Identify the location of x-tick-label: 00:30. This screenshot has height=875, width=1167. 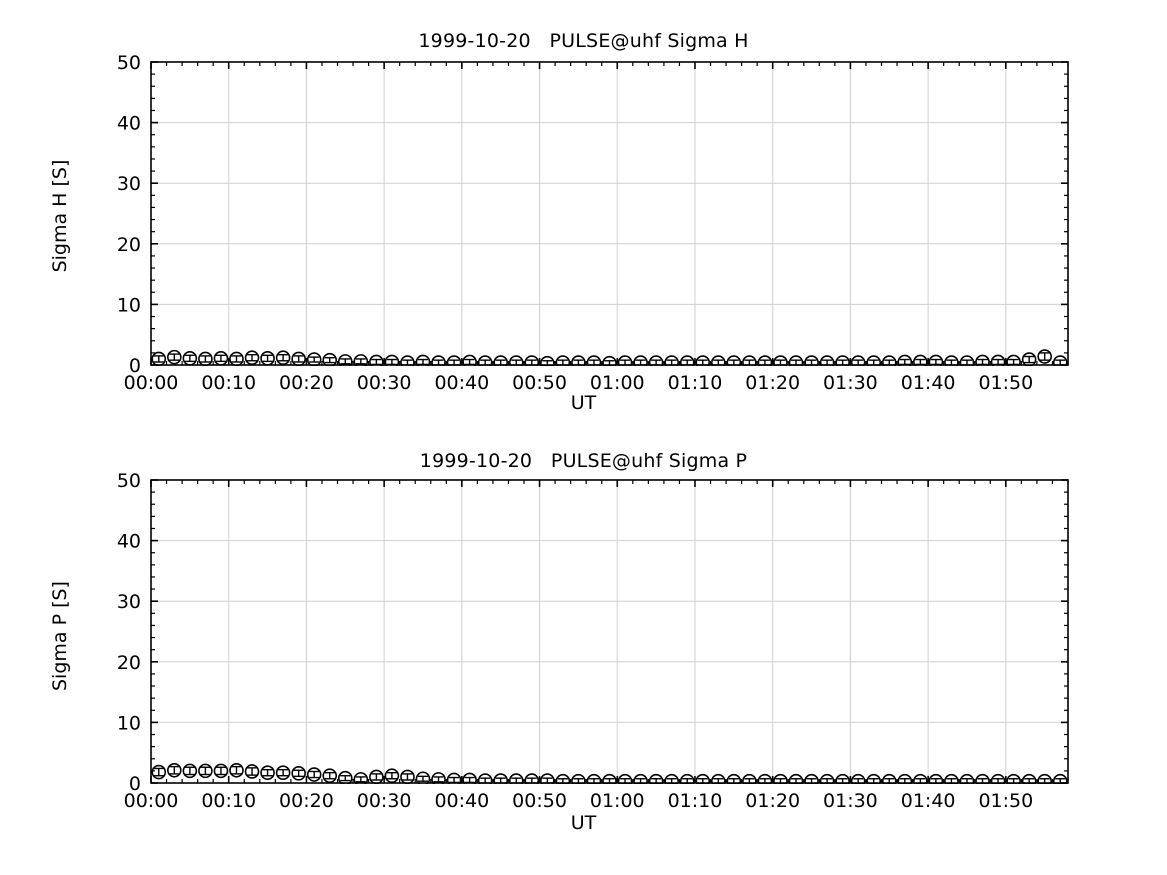
(384, 383).